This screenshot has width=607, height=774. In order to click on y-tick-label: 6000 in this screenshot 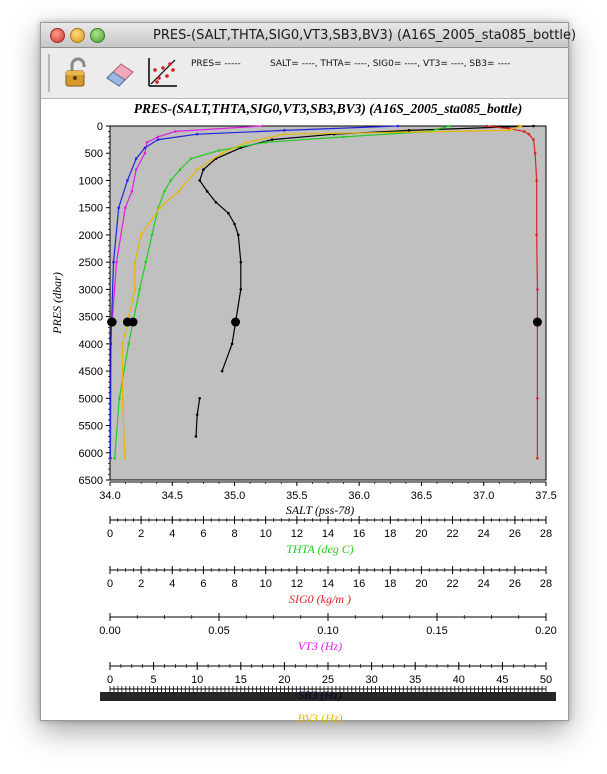, I will do `click(91, 454)`.